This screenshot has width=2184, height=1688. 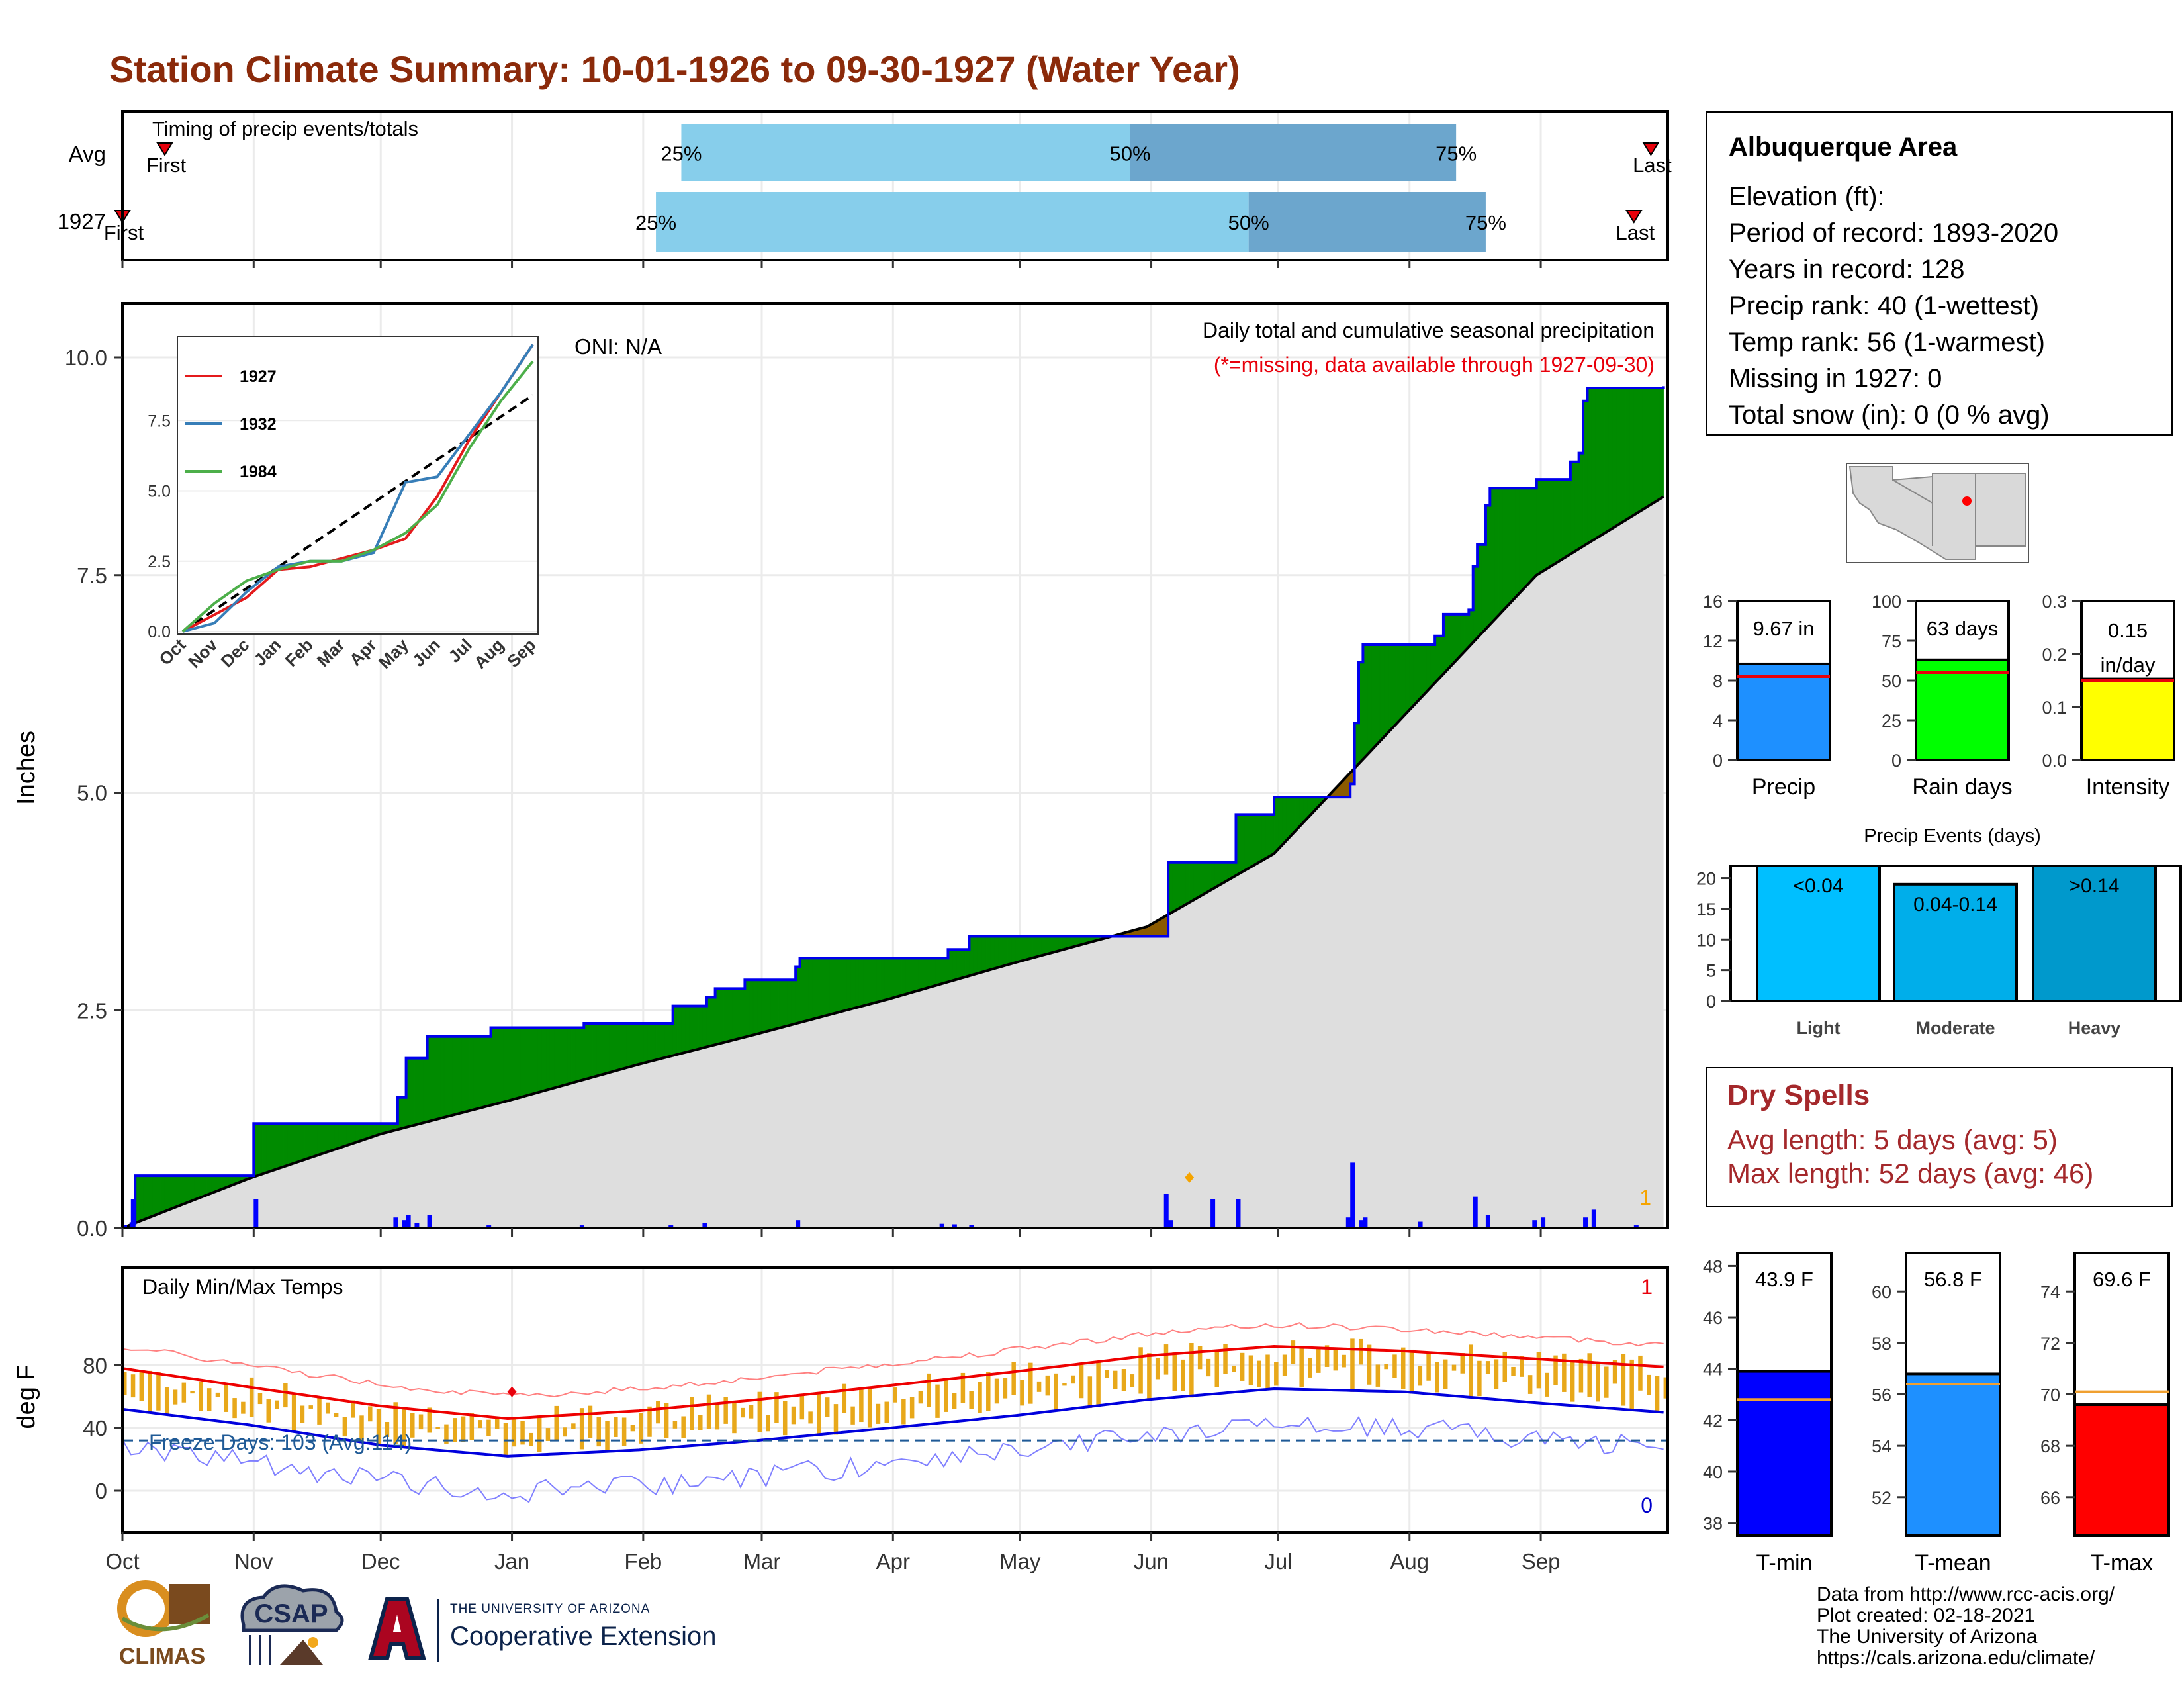 I want to click on event-bar-name: Light, so click(x=1819, y=1028).